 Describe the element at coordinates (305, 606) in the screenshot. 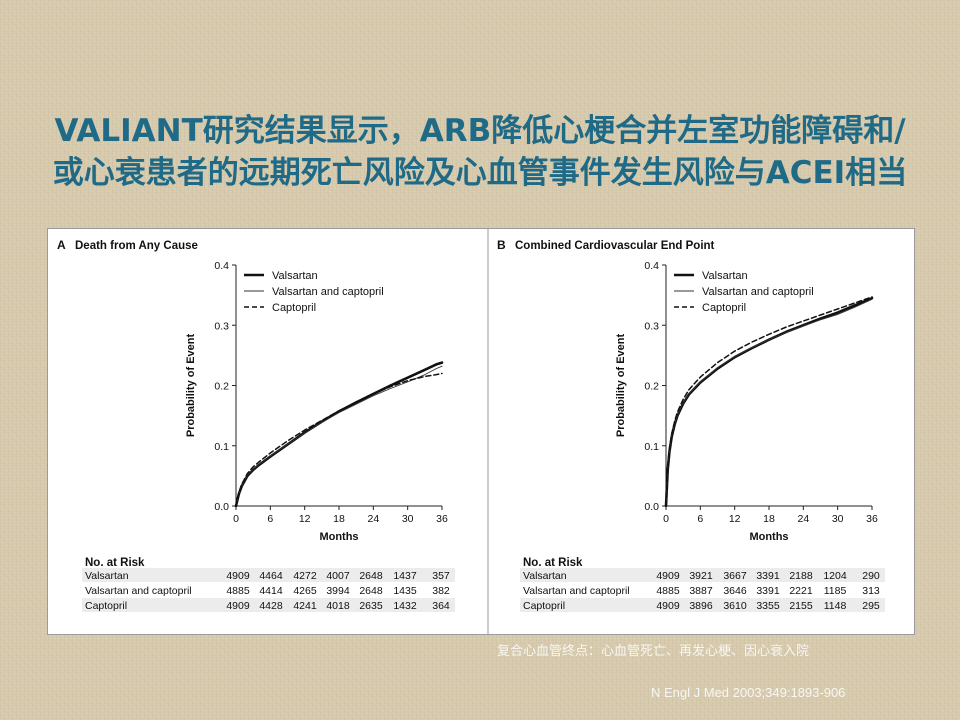

I see `risk-table-cell: 4241` at that location.